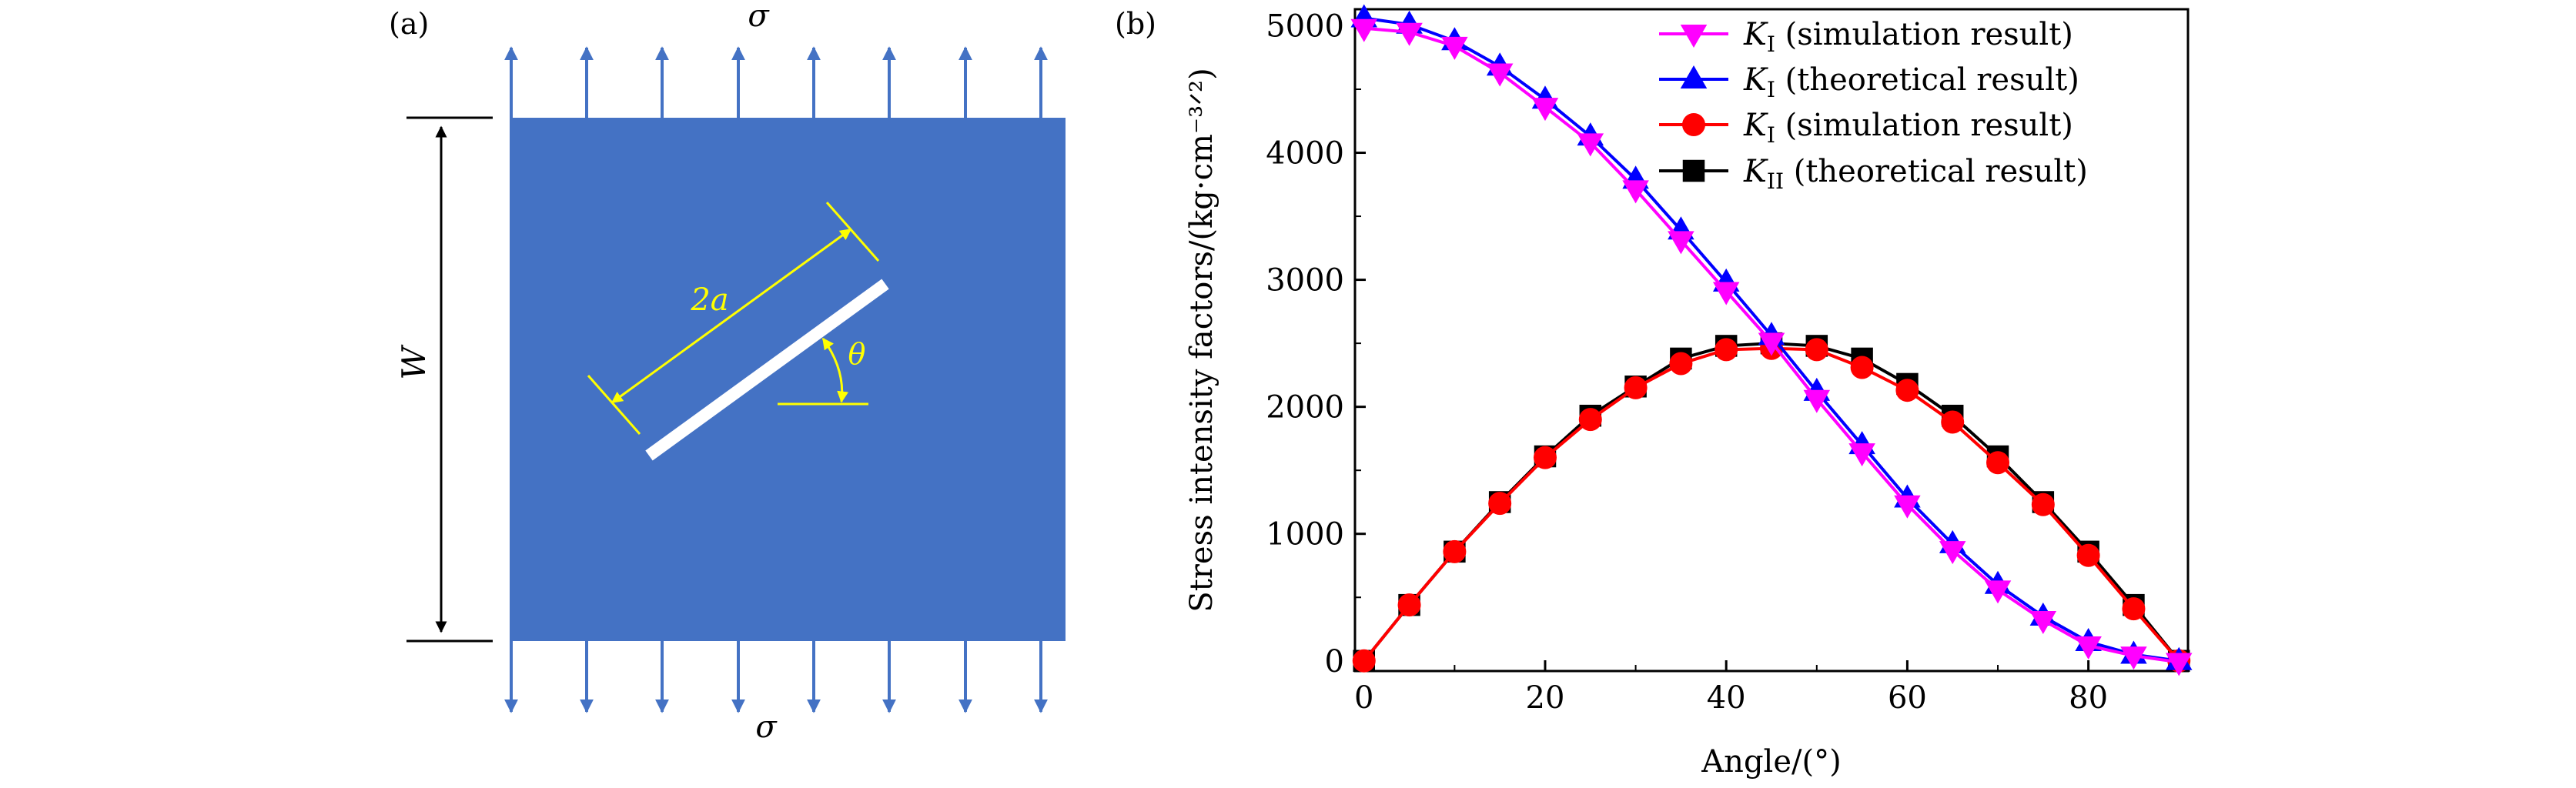 The height and width of the screenshot is (788, 2576). I want to click on legend-item: KI (theoretical result), so click(1869, 82).